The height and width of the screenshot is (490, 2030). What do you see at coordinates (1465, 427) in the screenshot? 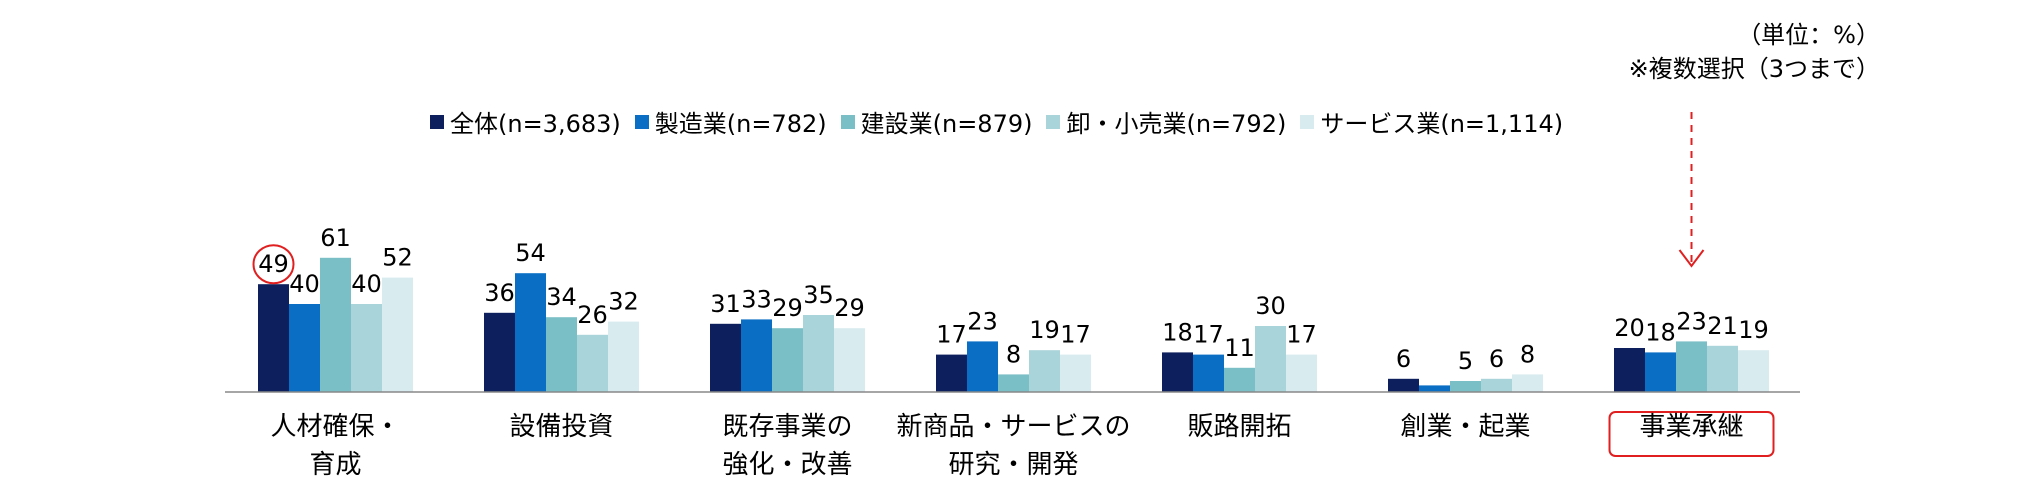
I see `category-label-5: 創業・起業` at bounding box center [1465, 427].